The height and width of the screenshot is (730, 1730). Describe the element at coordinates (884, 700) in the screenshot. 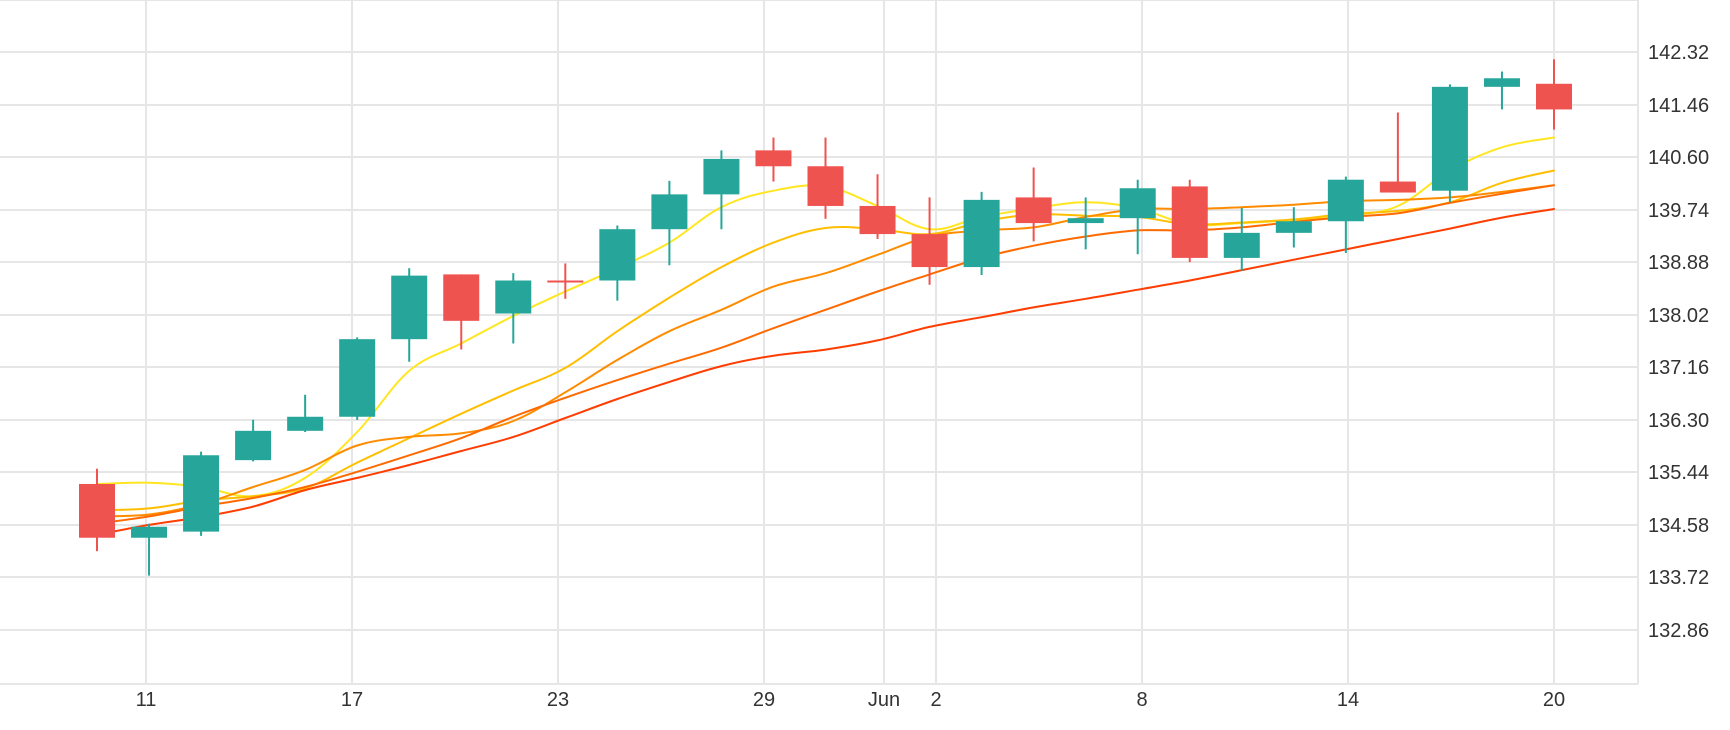

I see `x-tick-label: Jun` at that location.